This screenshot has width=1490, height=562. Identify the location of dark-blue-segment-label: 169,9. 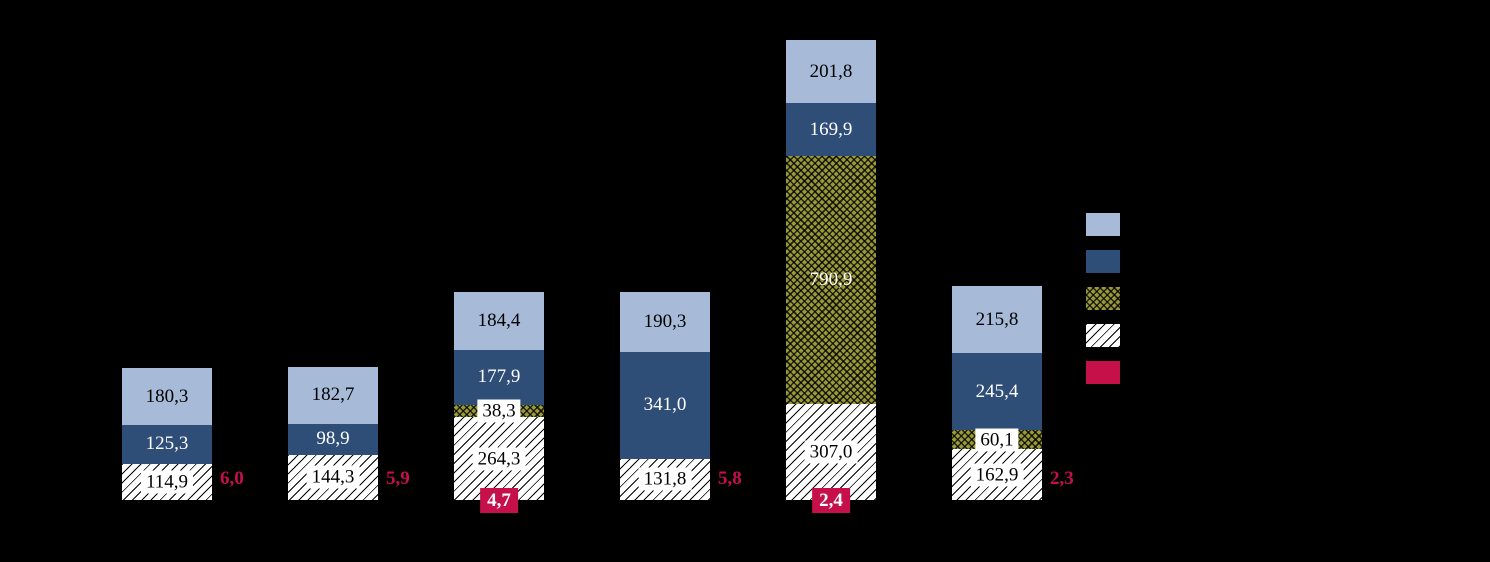
(831, 129).